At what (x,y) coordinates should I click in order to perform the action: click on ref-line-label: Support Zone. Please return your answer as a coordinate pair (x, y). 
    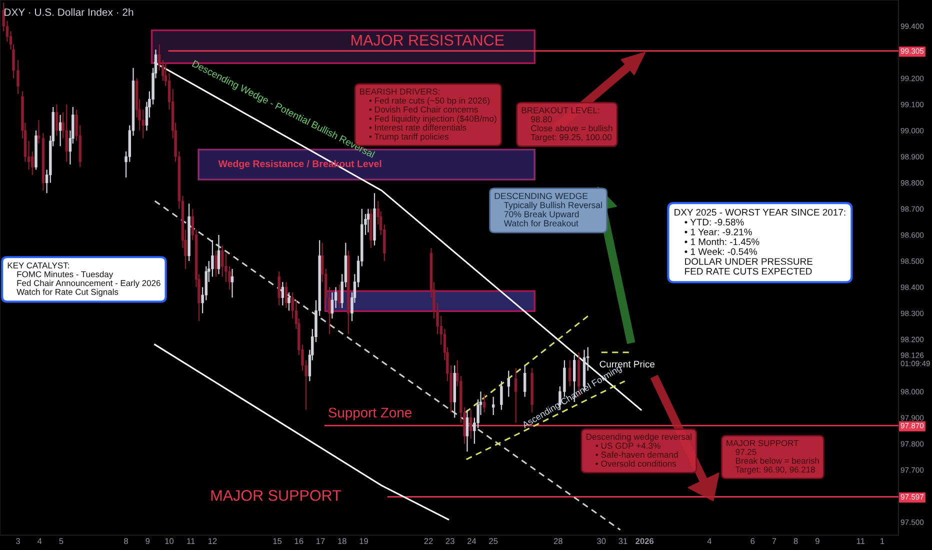
    Looking at the image, I should click on (370, 414).